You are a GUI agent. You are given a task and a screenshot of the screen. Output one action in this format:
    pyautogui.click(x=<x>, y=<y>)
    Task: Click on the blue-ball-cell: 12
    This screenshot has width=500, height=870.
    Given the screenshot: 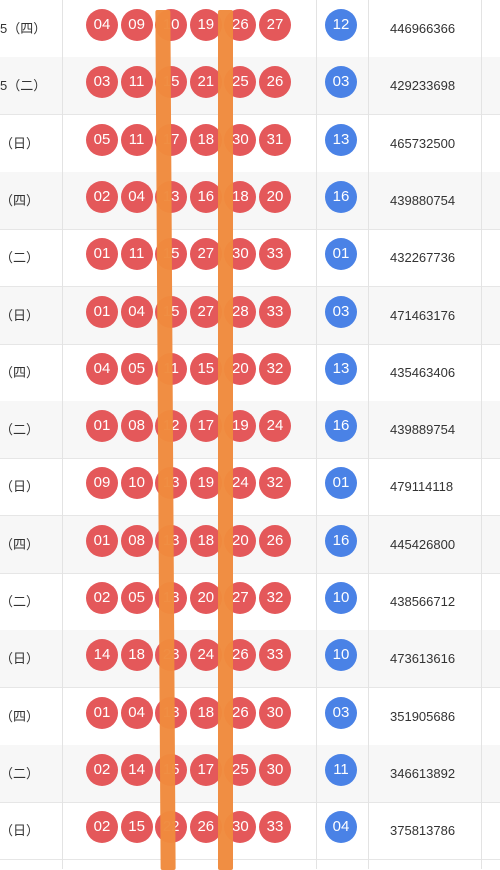 What is the action you would take?
    pyautogui.click(x=341, y=25)
    